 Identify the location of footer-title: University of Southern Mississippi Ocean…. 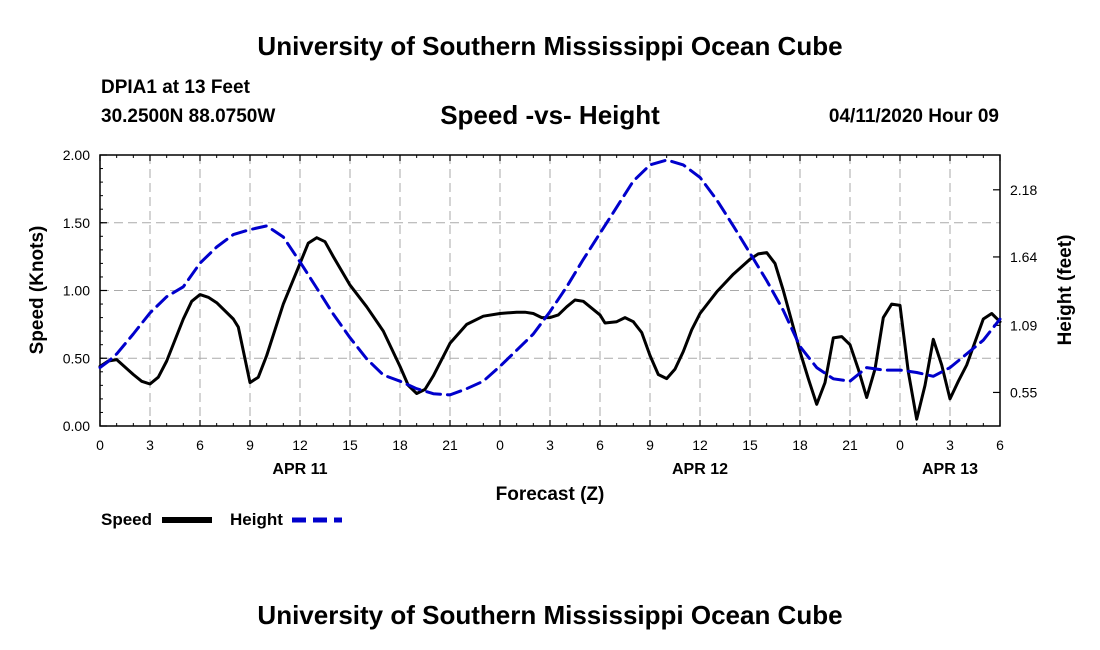
(550, 615).